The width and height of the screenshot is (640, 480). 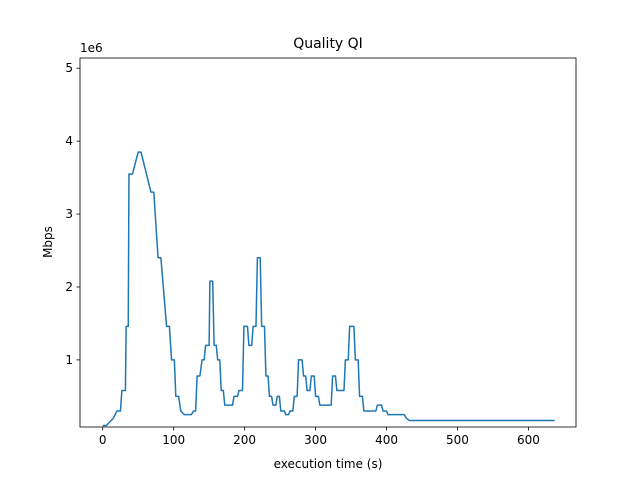 I want to click on x-tick-label: 600, so click(x=528, y=440).